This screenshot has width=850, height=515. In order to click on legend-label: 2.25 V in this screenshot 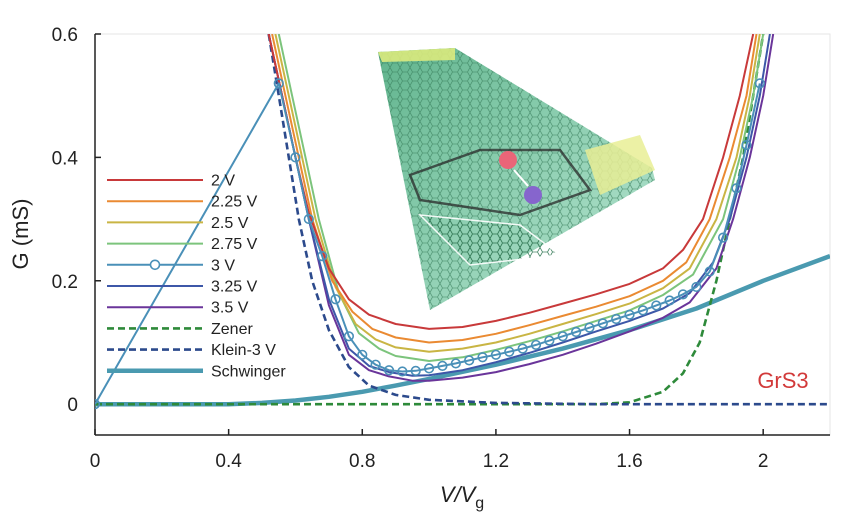, I will do `click(234, 202)`.